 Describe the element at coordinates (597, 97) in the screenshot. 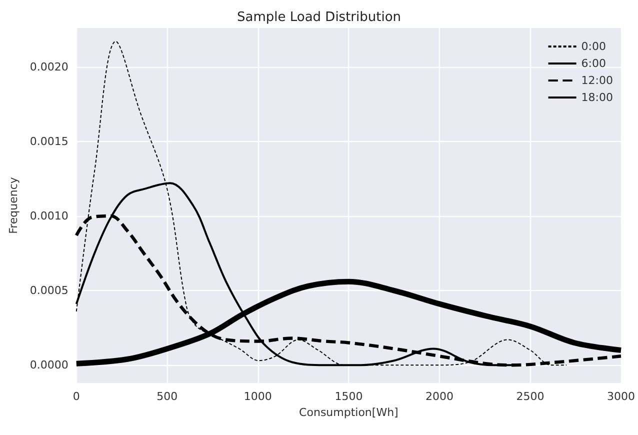

I see `legend-label: 18:00` at that location.